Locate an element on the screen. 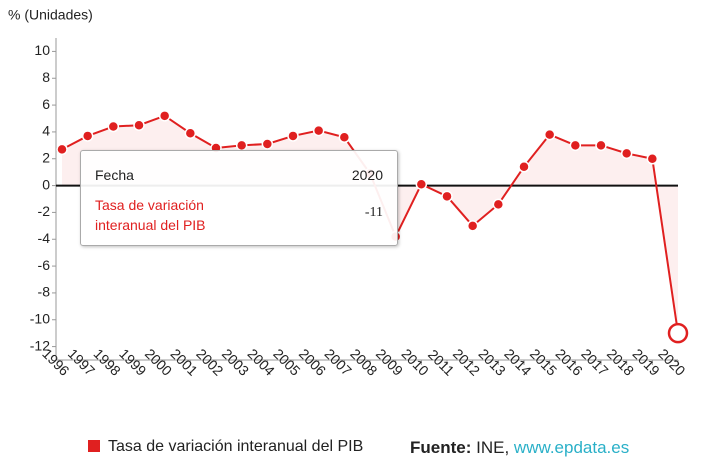 This screenshot has width=706, height=459. x-tick-label: 1998 is located at coordinates (107, 361).